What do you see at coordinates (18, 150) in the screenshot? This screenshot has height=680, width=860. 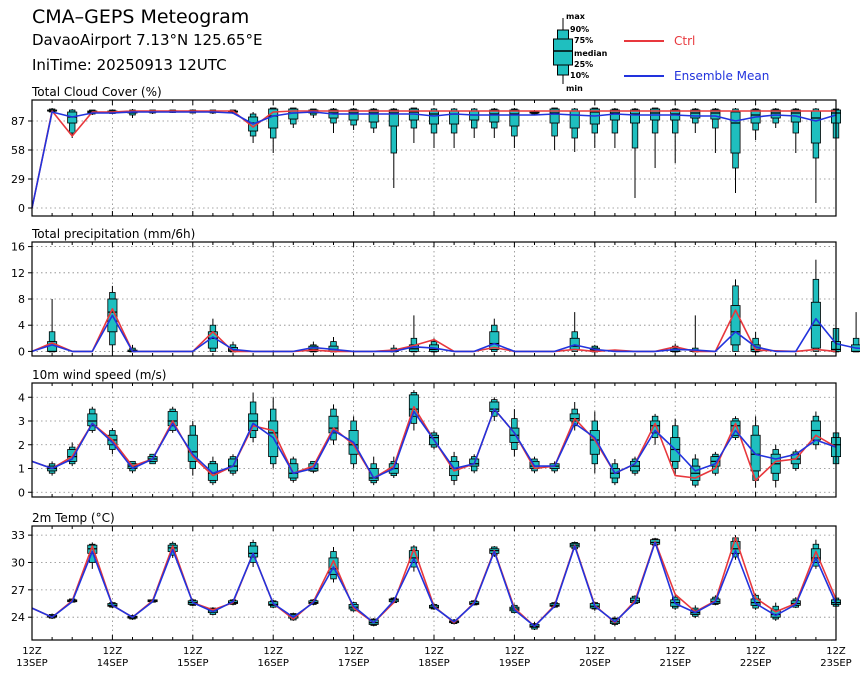 I see `y-tick-label: 58` at bounding box center [18, 150].